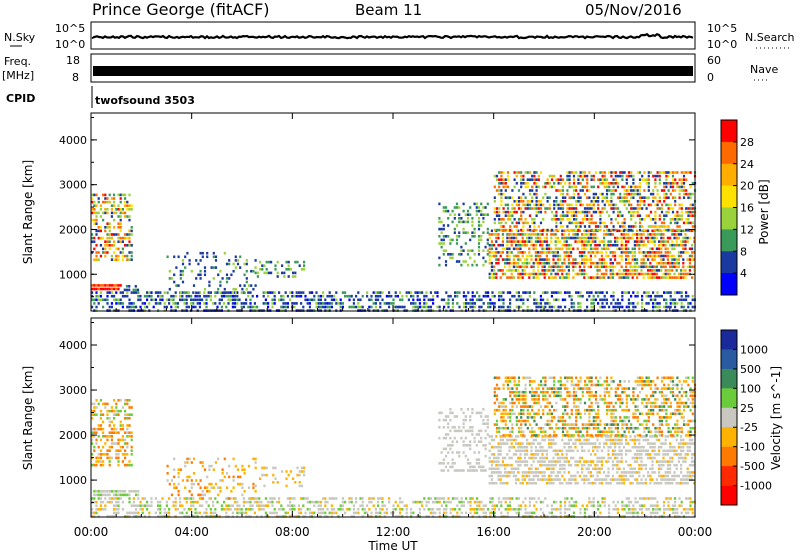 This screenshot has width=800, height=554. What do you see at coordinates (634, 263) in the screenshot?
I see `scatter-cell-0-2072` at bounding box center [634, 263].